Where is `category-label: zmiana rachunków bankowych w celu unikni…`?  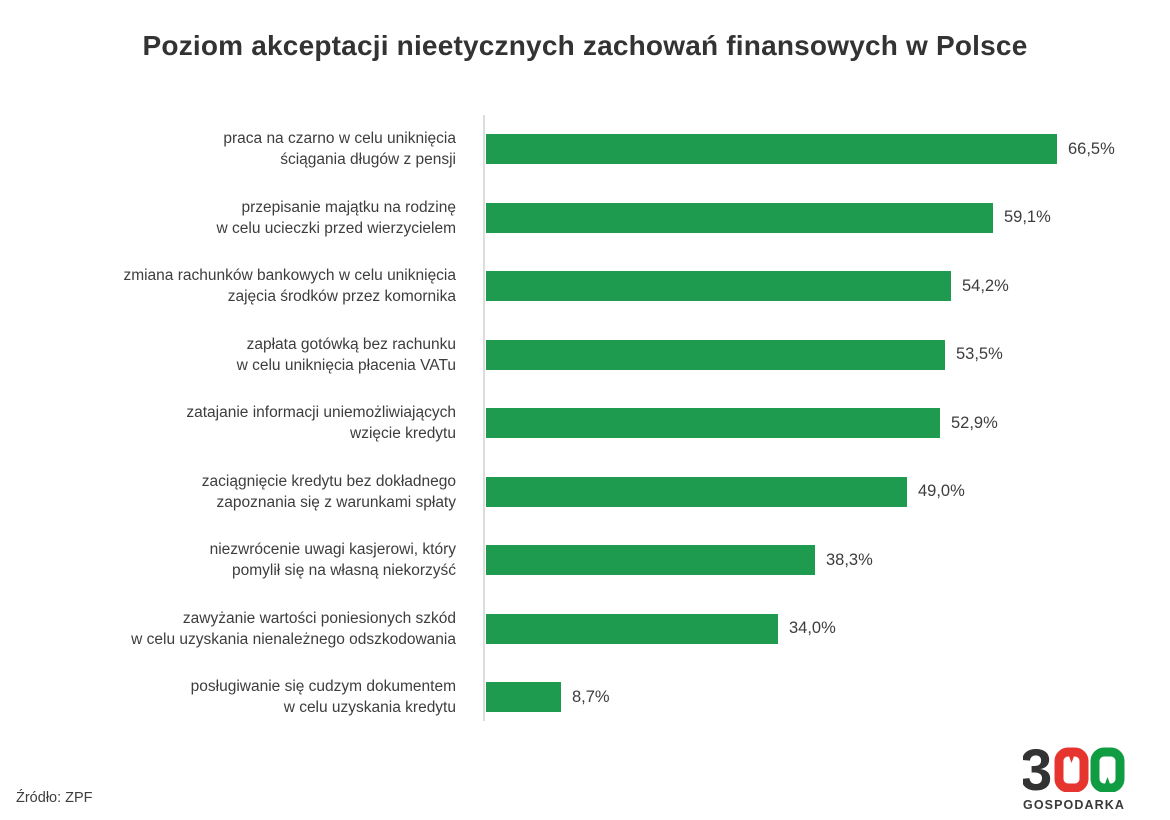 category-label: zmiana rachunków bankowych w celu unikni… is located at coordinates (289, 286).